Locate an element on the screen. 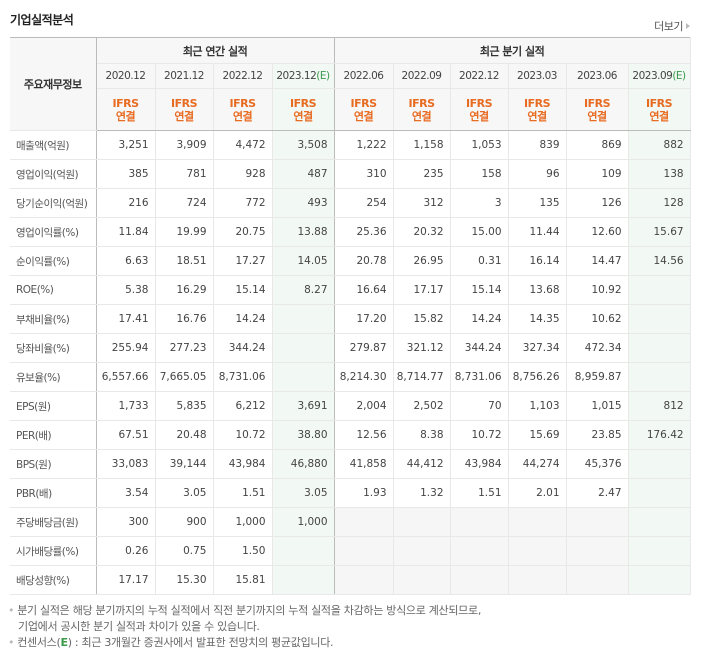 This screenshot has width=707, height=660. table-cell: 20.75 is located at coordinates (243, 232).